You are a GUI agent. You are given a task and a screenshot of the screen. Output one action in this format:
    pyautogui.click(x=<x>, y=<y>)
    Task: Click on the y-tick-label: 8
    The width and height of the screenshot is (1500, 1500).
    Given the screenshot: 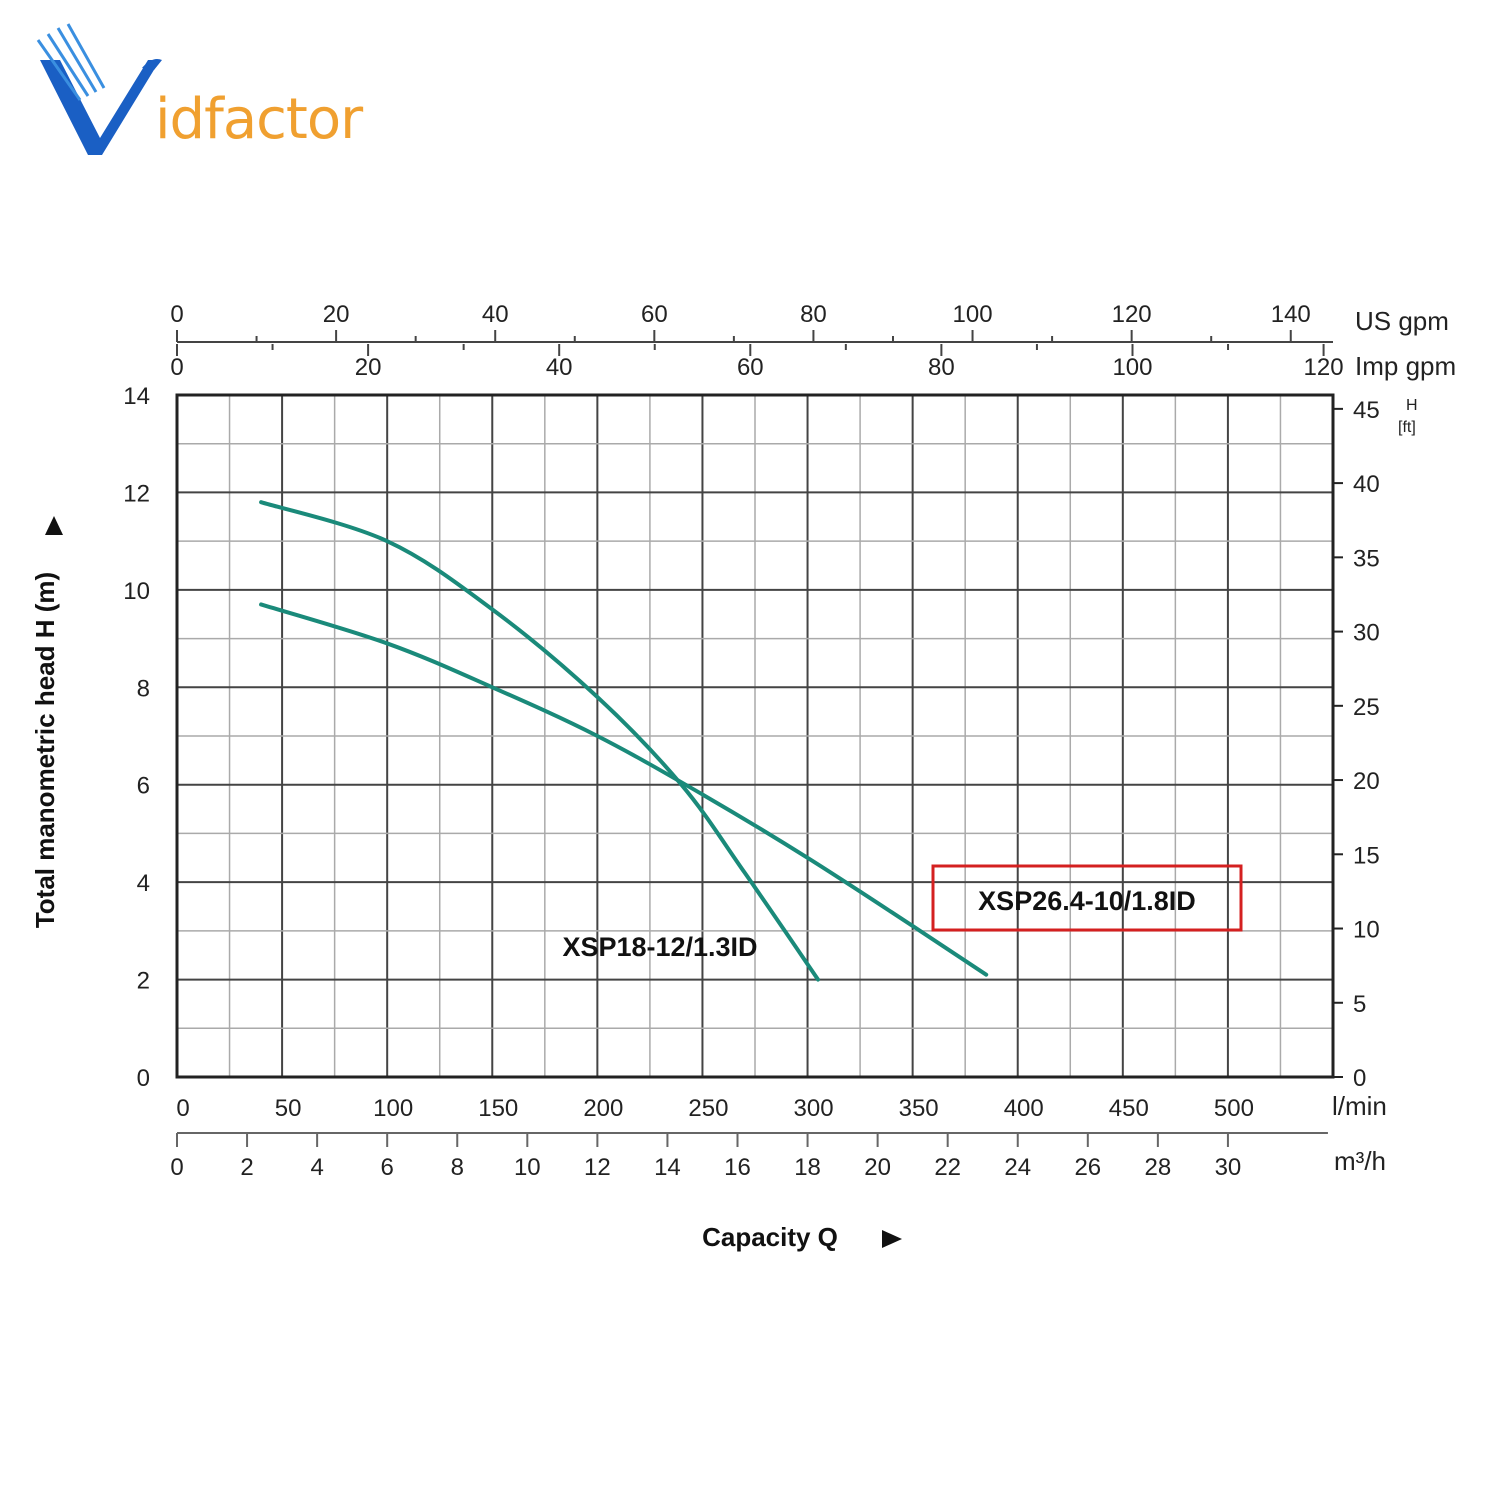 What is the action you would take?
    pyautogui.click(x=143, y=688)
    